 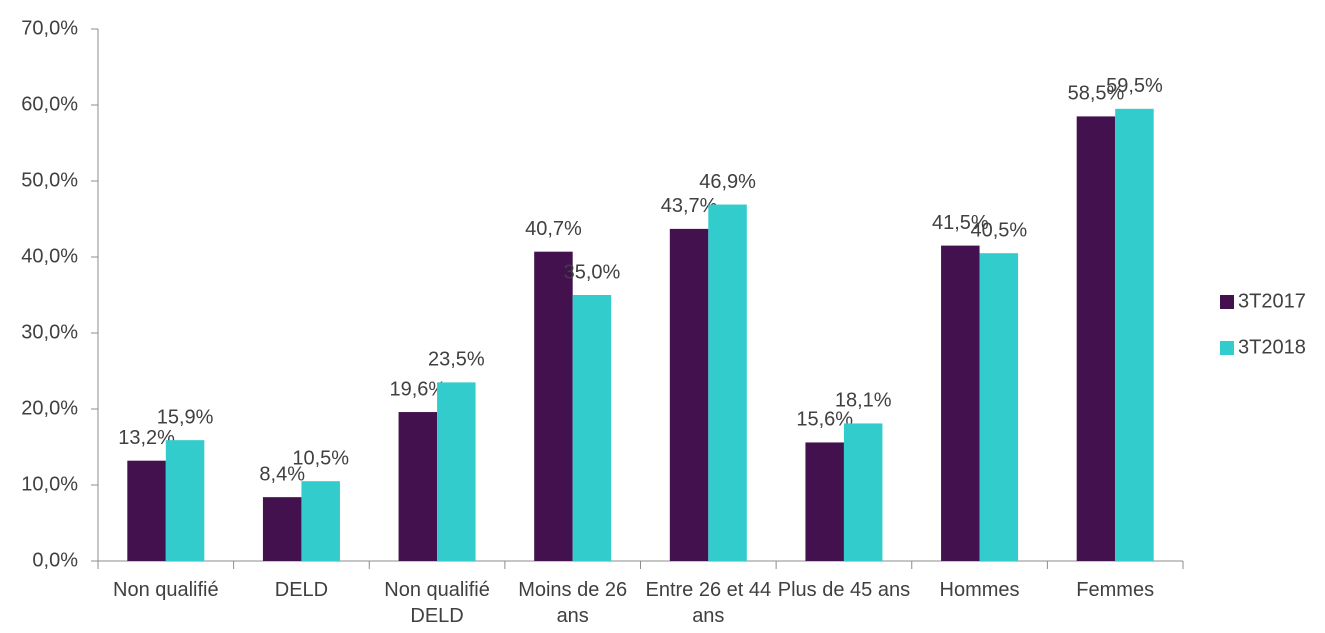 What do you see at coordinates (456, 360) in the screenshot?
I see `value-label: 23,5%` at bounding box center [456, 360].